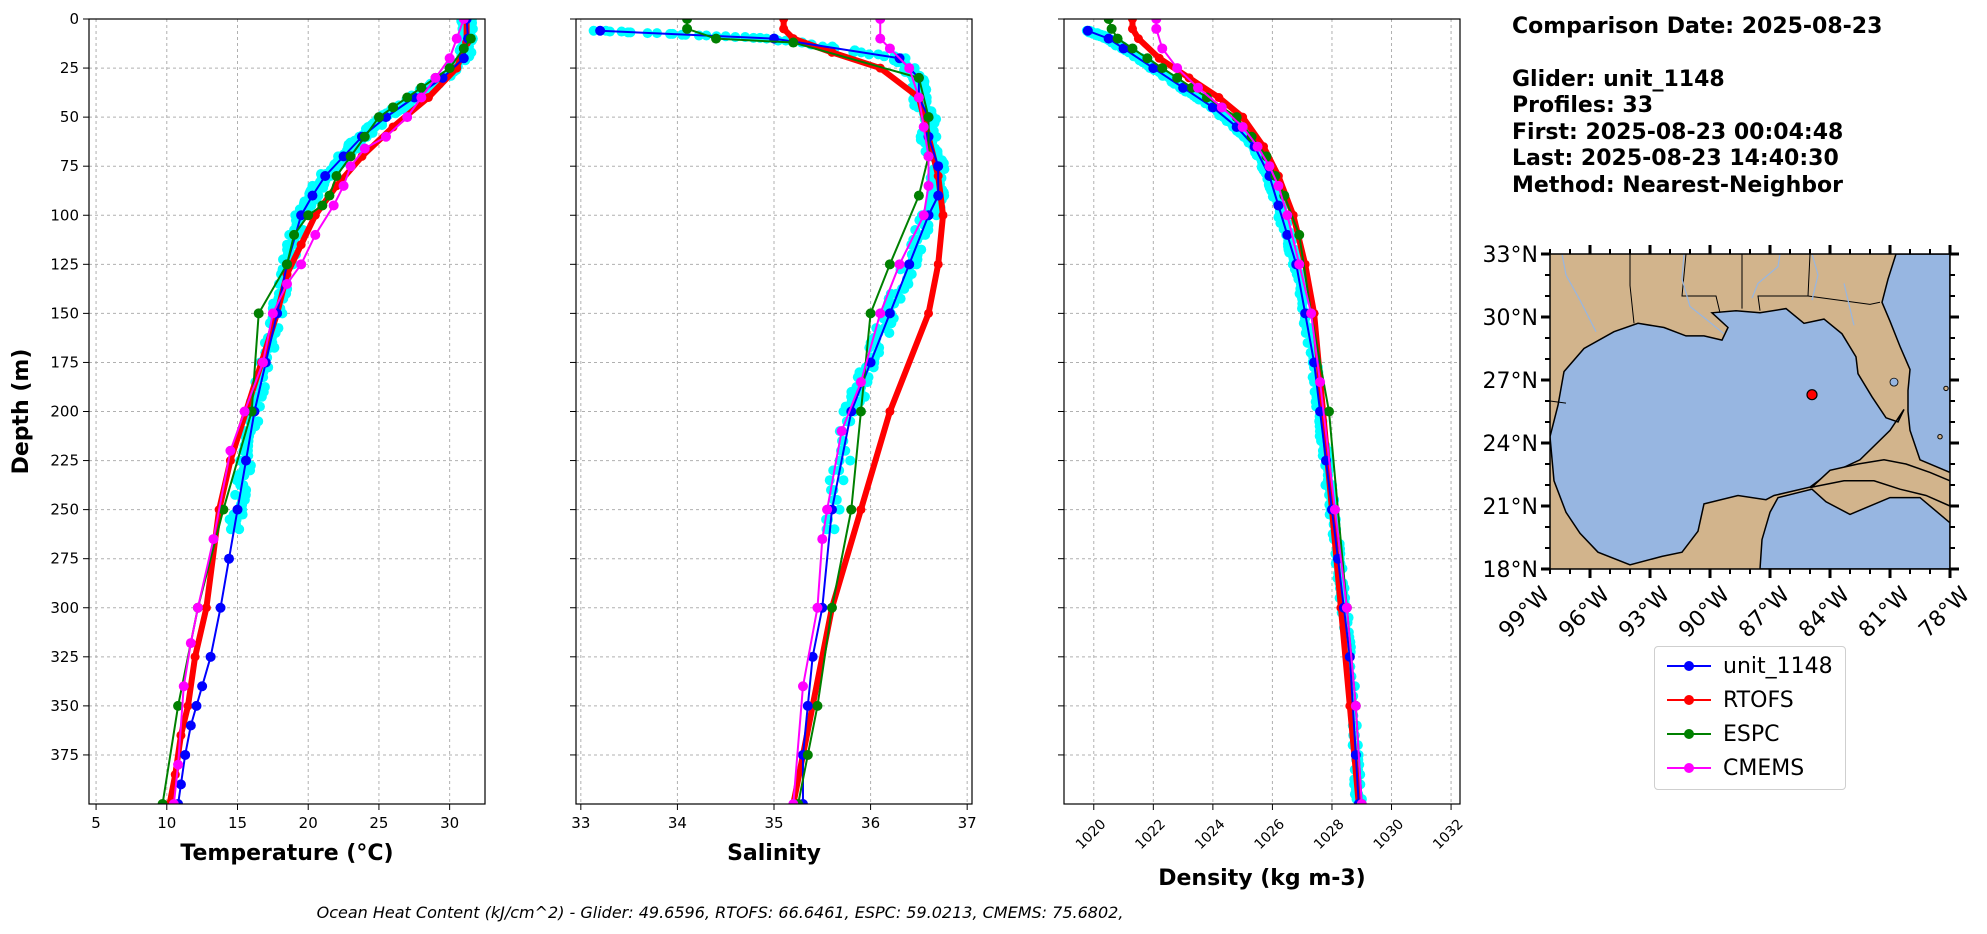  Describe the element at coordinates (1510, 381) in the screenshot. I see `map-lat-label: 27°N` at that location.